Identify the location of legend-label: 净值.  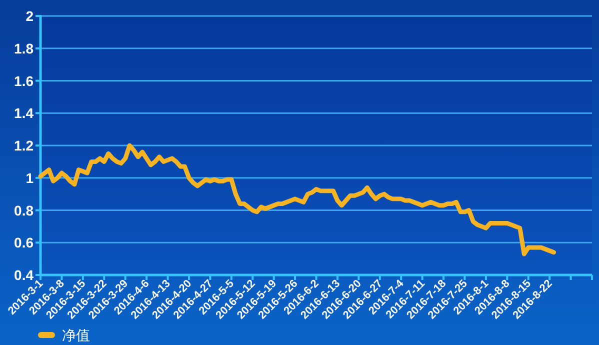
(76, 335).